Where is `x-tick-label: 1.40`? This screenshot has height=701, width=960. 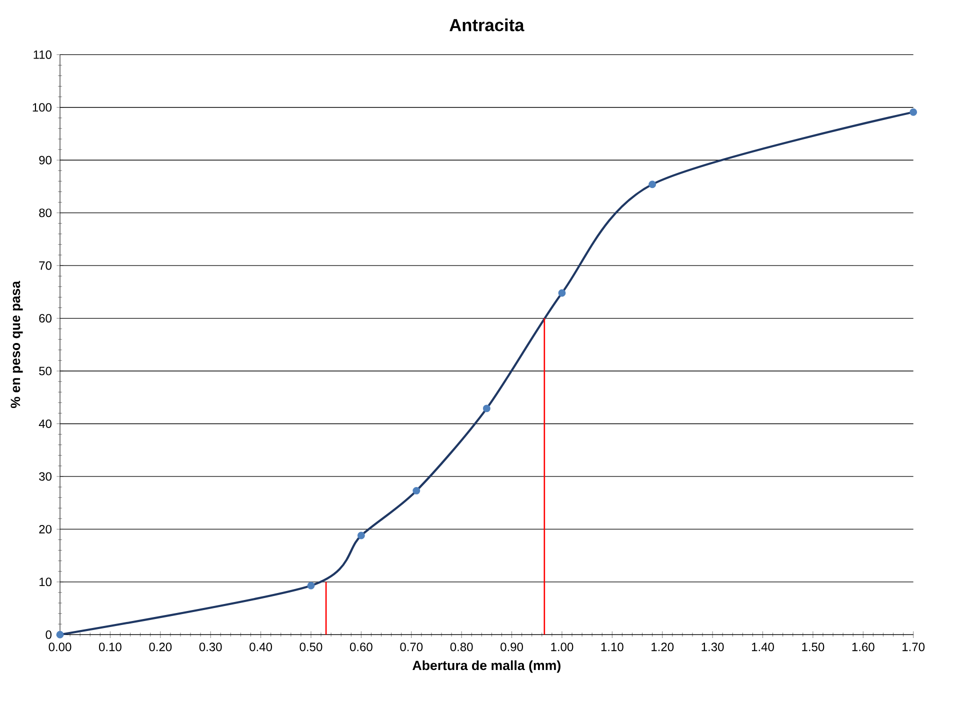
x-tick-label: 1.40 is located at coordinates (763, 647).